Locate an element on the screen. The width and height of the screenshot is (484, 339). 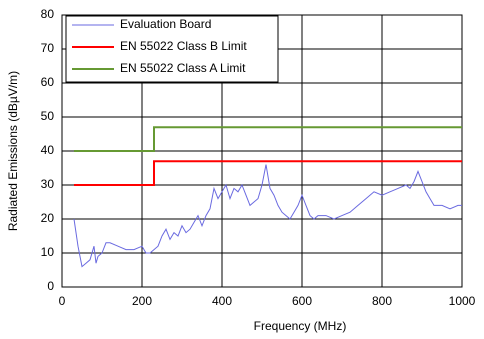
x-tick-label: 0 is located at coordinates (62, 301).